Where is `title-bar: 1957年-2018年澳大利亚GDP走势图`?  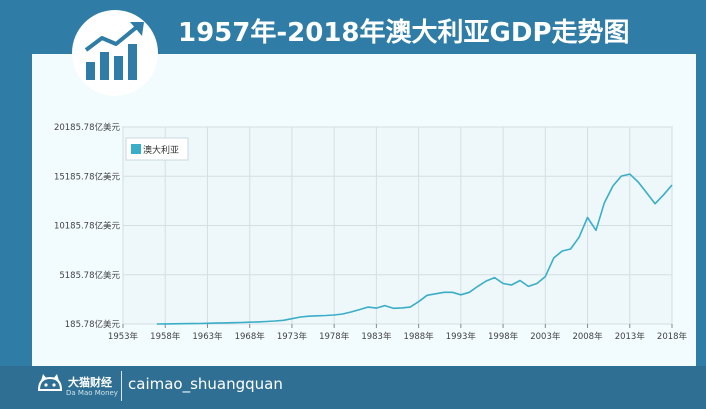
title-bar: 1957年-2018年澳大利亚GDP走势图 is located at coordinates (353, 27).